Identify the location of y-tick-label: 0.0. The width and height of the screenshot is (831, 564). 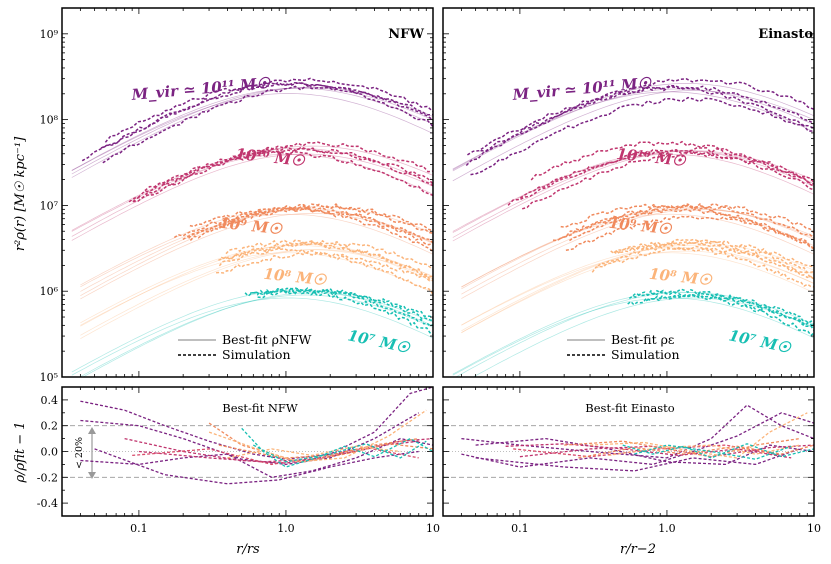
(50, 452).